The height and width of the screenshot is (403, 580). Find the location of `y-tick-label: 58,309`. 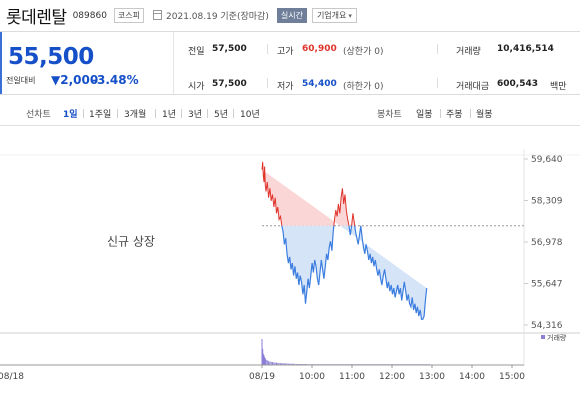

y-tick-label: 58,309 is located at coordinates (547, 202).